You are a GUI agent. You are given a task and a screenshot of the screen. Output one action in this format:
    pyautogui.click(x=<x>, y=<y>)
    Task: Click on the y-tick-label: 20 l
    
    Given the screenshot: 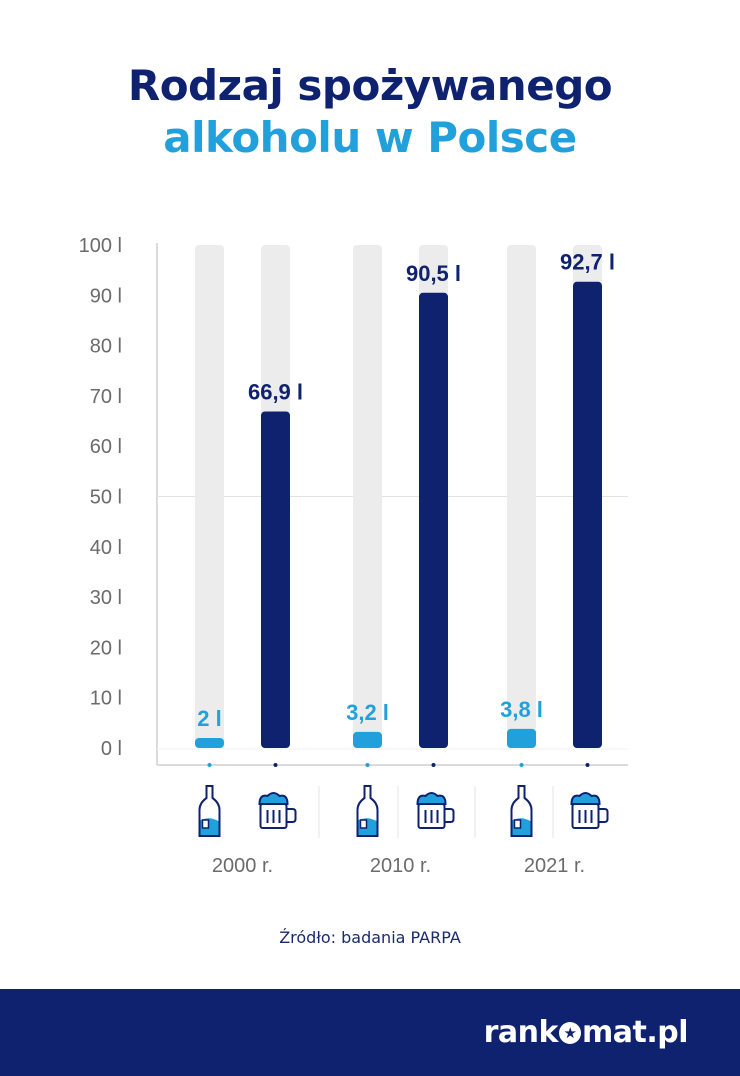 What is the action you would take?
    pyautogui.click(x=106, y=648)
    